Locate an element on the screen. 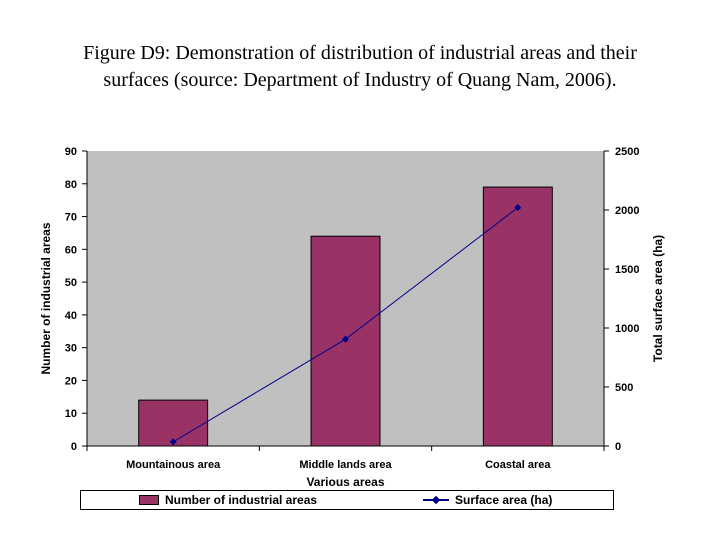 The height and width of the screenshot is (540, 720). legend-swatch-bar is located at coordinates (149, 500).